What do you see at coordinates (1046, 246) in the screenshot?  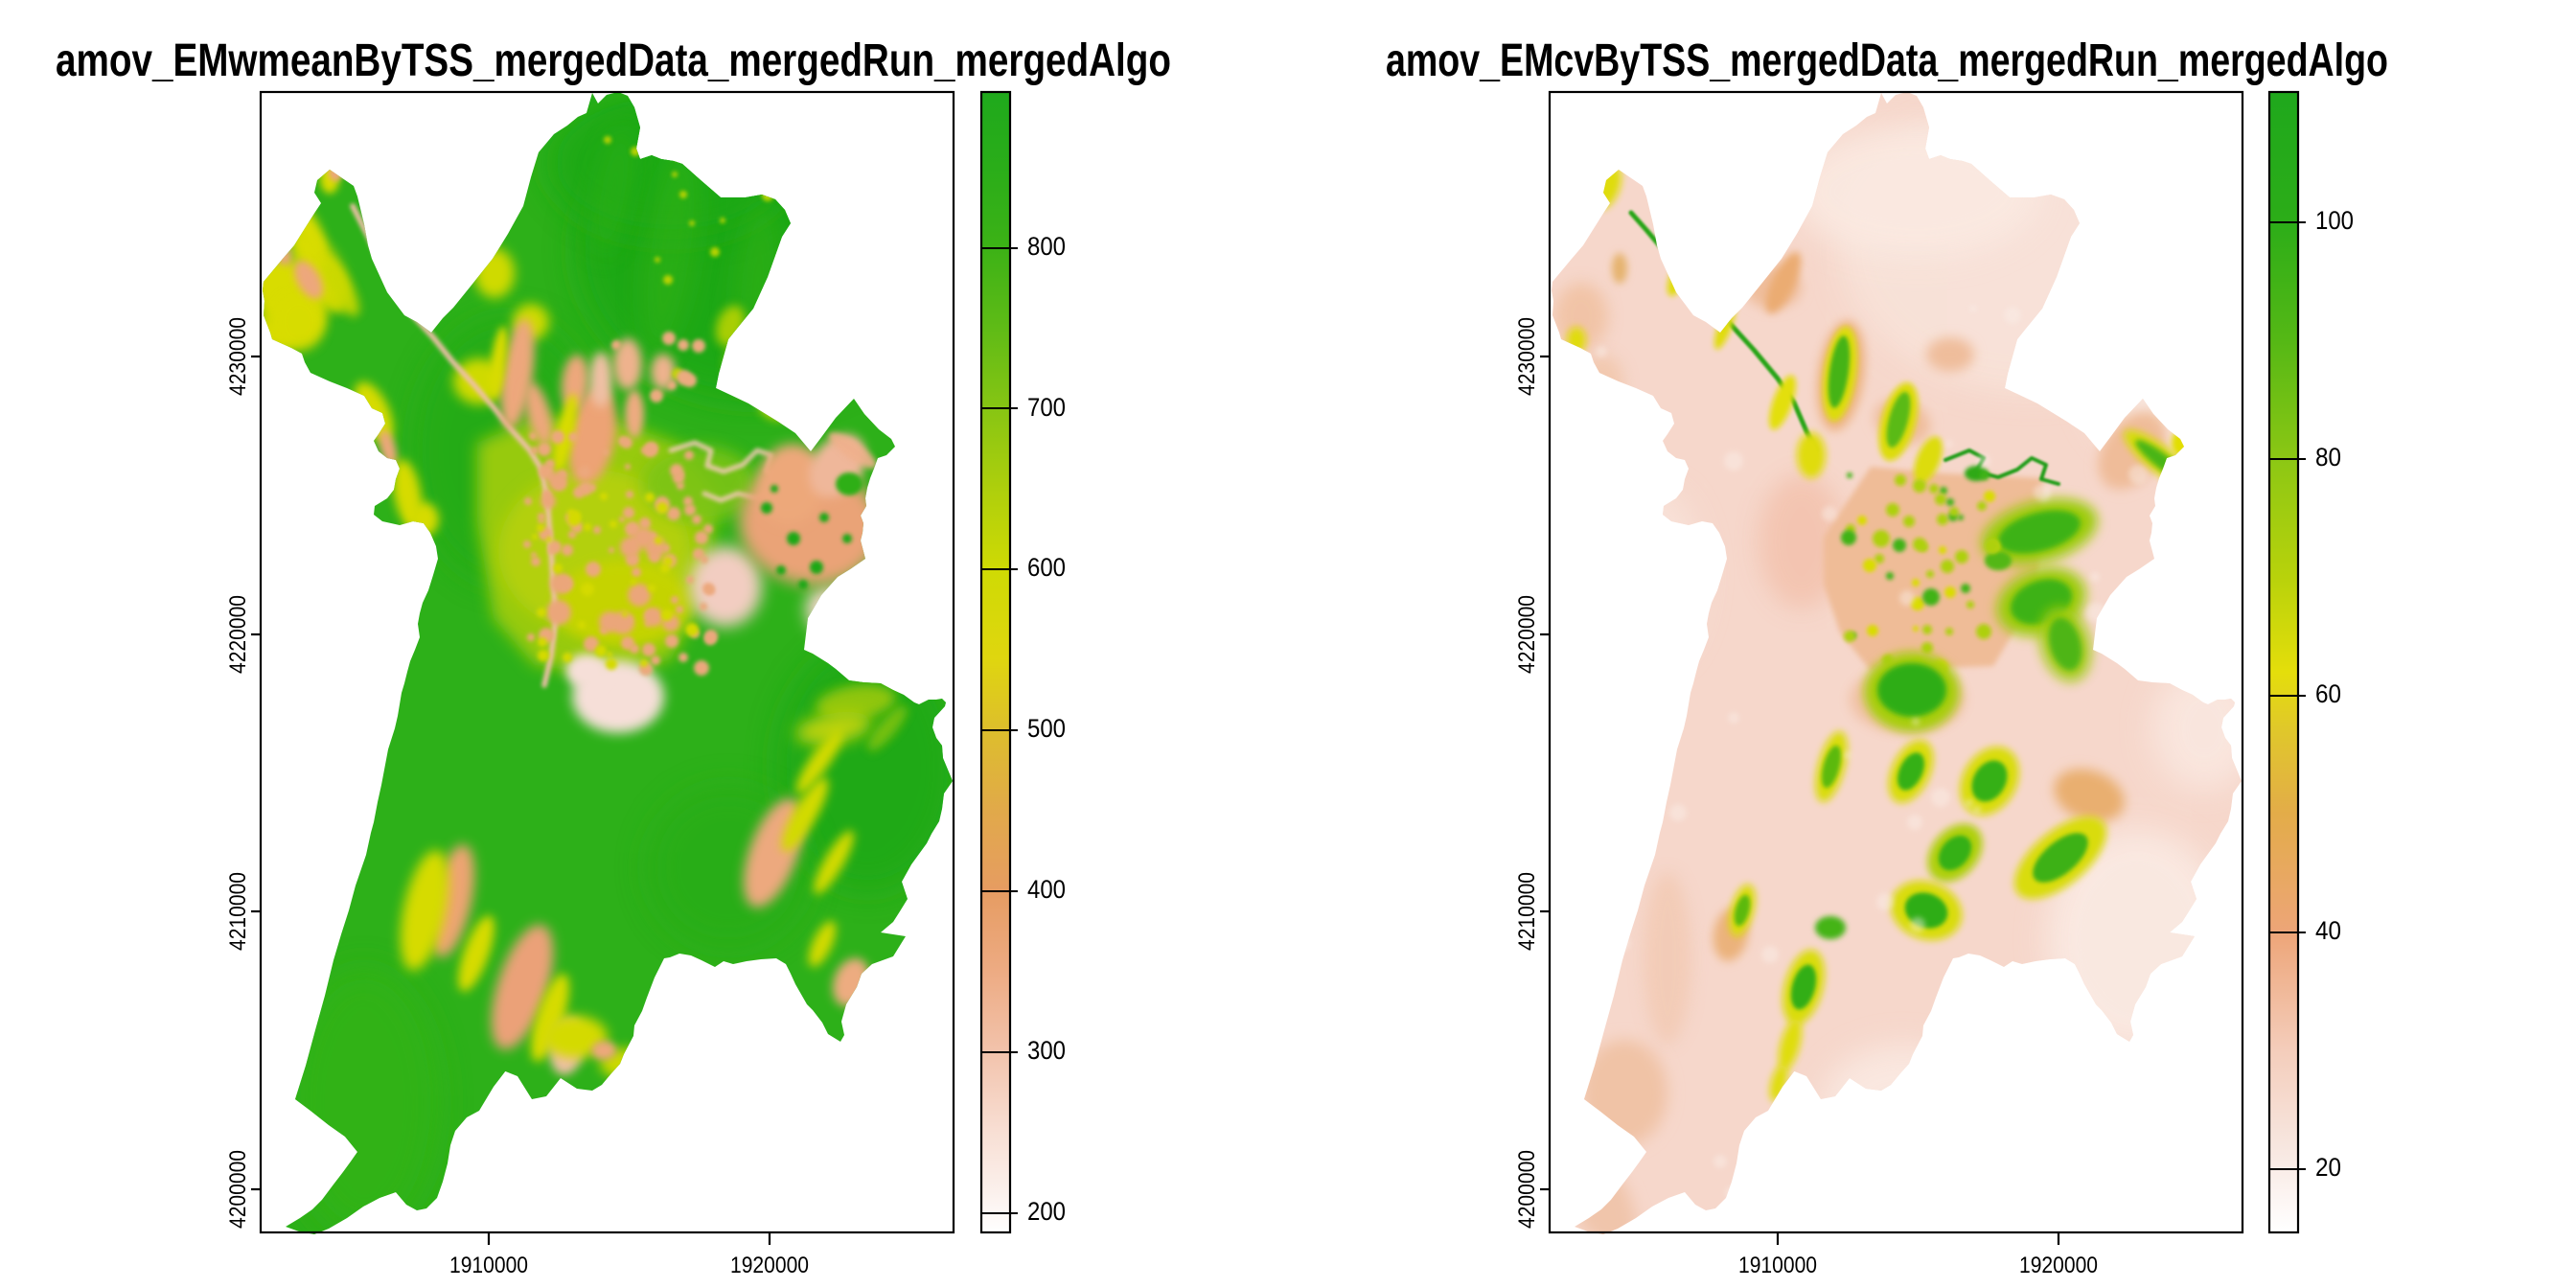 I see `svg-text: 800` at bounding box center [1046, 246].